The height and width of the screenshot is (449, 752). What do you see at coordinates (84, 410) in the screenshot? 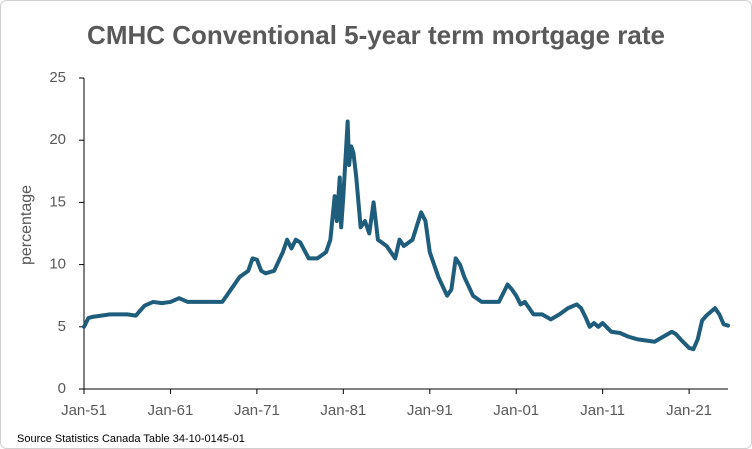
I see `x-tick-label: Jan-51` at bounding box center [84, 410].